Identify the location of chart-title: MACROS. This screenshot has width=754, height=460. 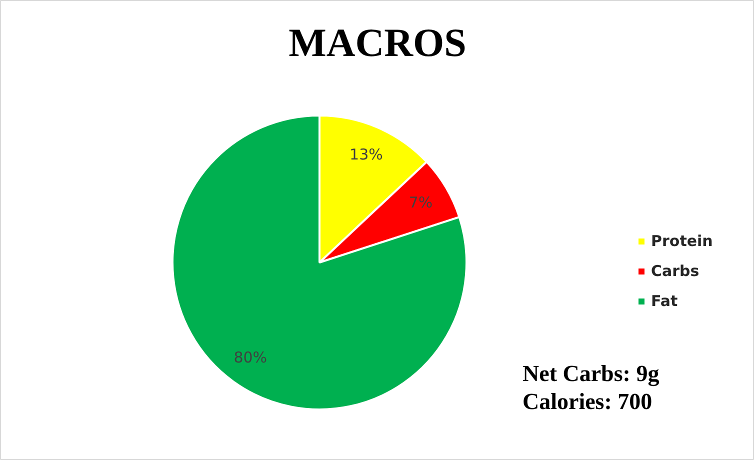
(377, 42).